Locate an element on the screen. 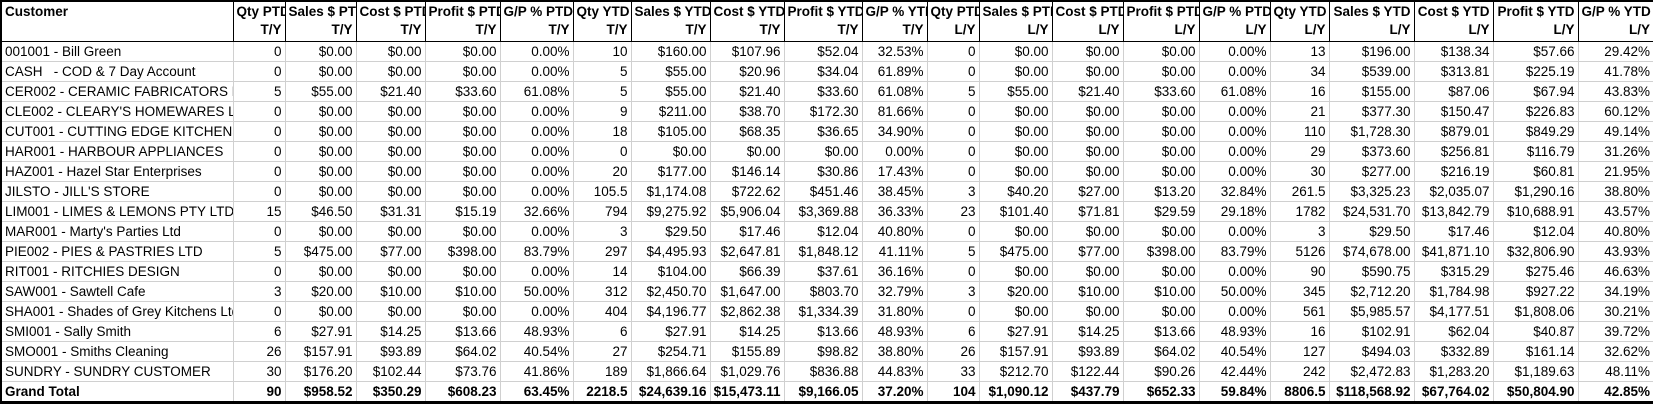 This screenshot has width=1653, height=404. column-header: Cost $ YTD L/Y is located at coordinates (1454, 21).